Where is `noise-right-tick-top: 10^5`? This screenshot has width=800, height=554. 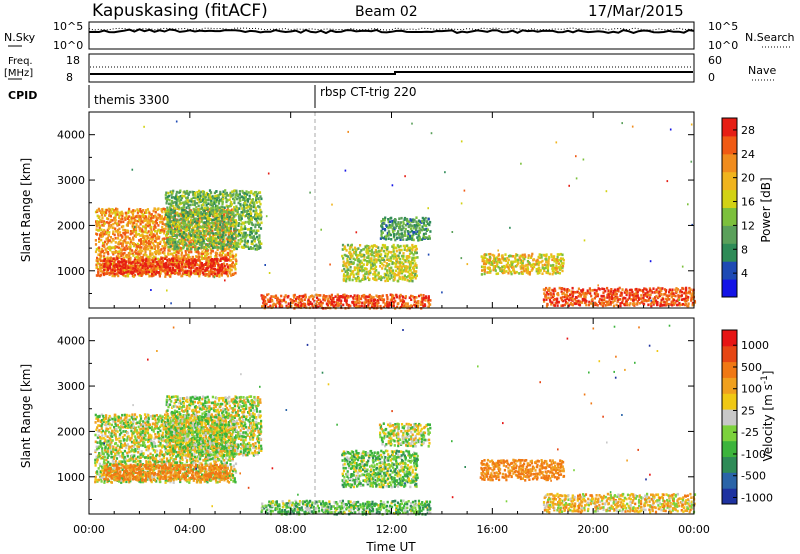
noise-right-tick-top: 10^5 is located at coordinates (723, 26).